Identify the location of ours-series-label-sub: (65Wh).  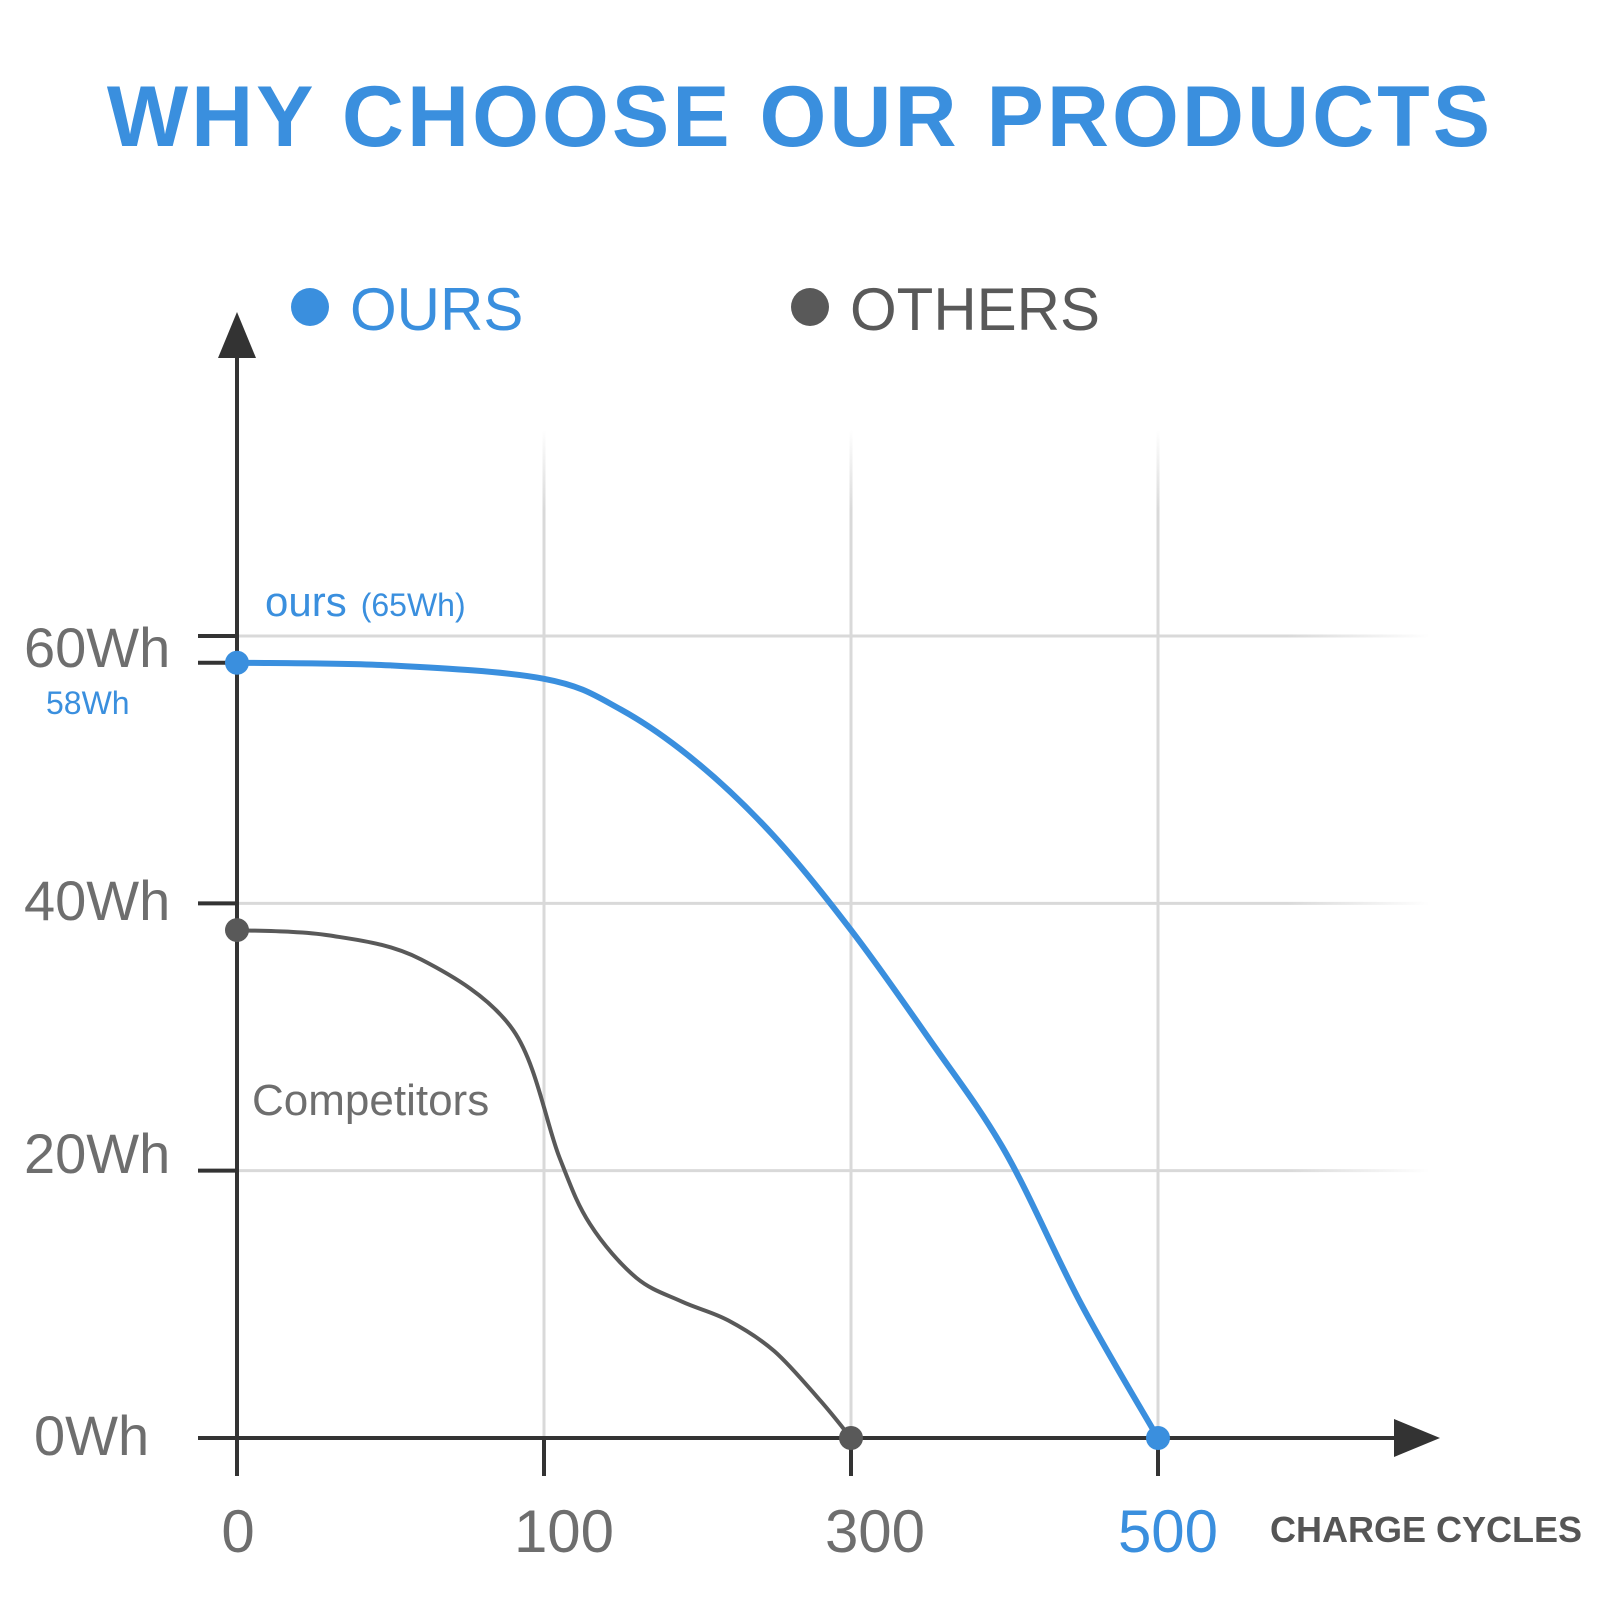
(413, 605).